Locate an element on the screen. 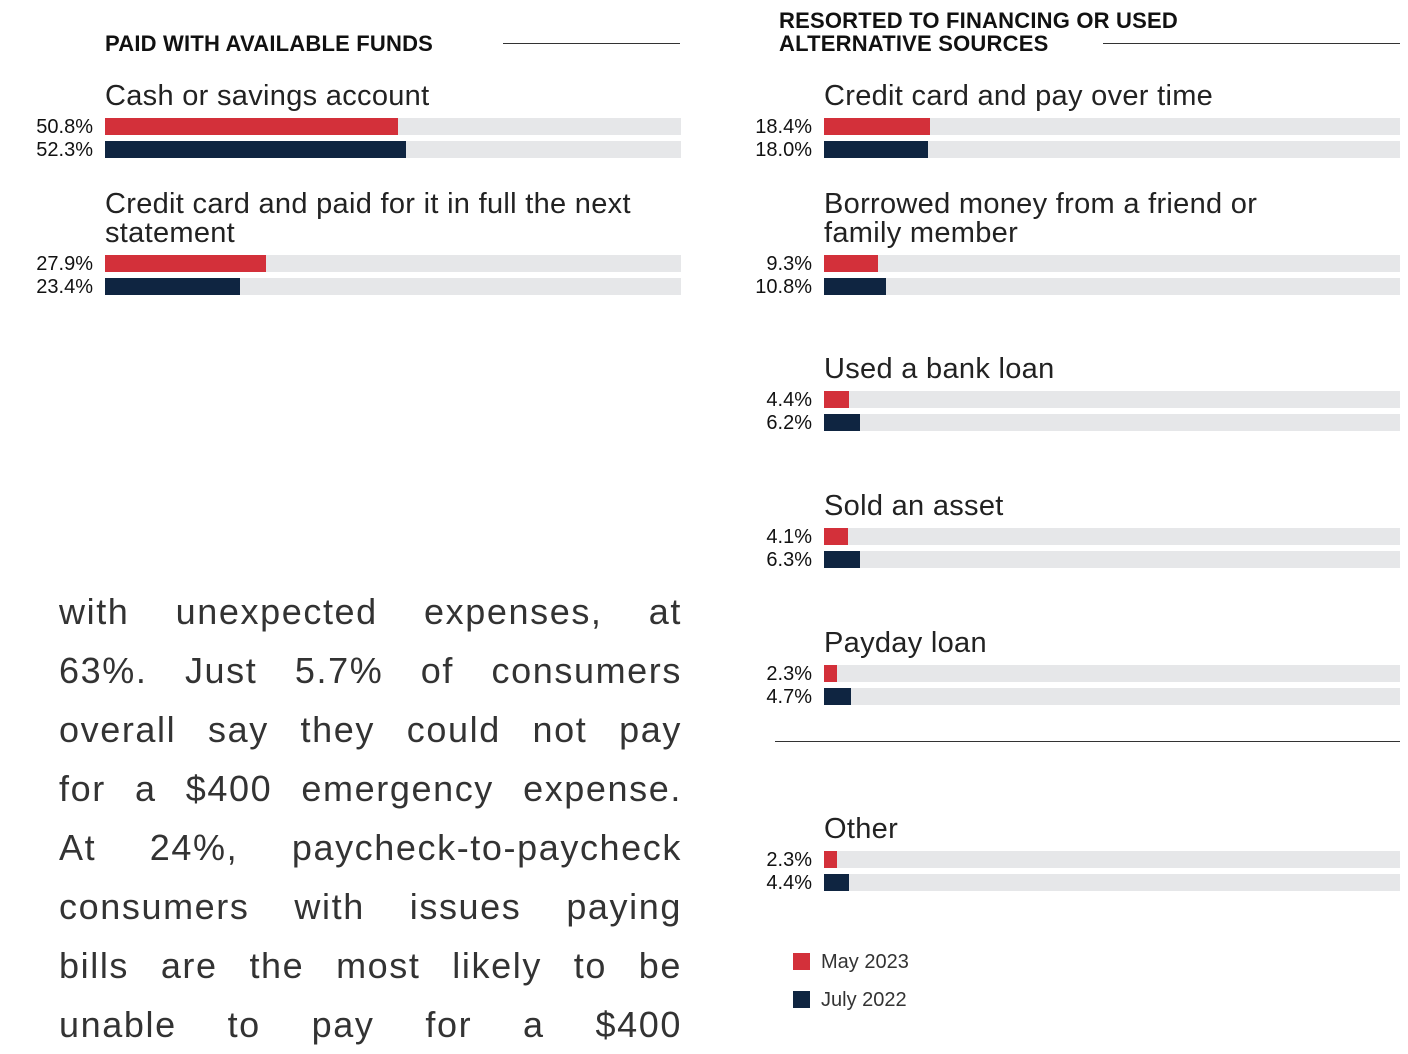 The height and width of the screenshot is (1054, 1408). chart-title: PAID WITH AVAILABLE FUNDS is located at coordinates (269, 43).